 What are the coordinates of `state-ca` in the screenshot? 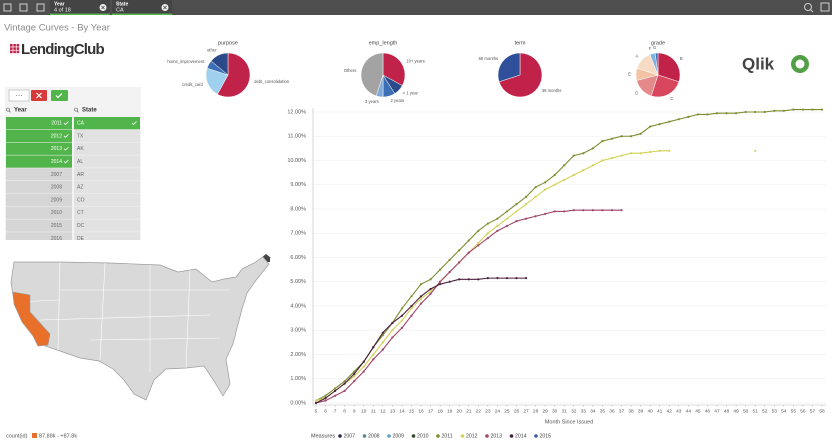 It's located at (31, 319).